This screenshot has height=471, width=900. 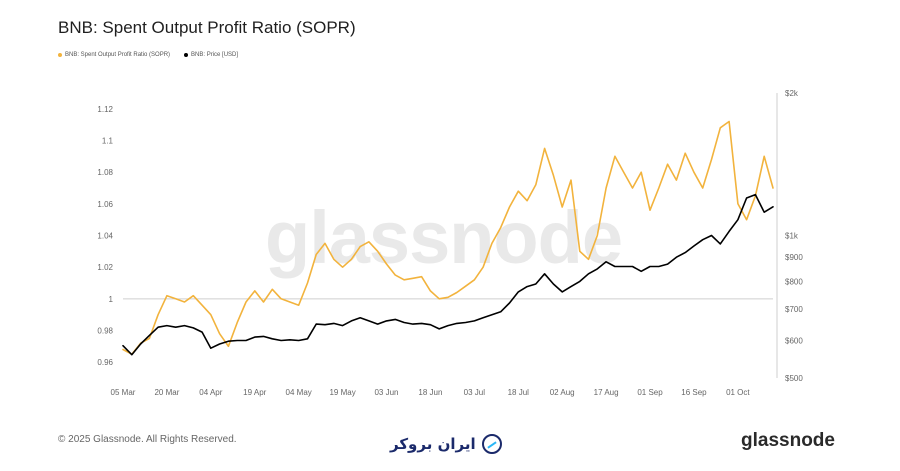 I want to click on x-tick-label: 18 Jul, so click(x=519, y=392).